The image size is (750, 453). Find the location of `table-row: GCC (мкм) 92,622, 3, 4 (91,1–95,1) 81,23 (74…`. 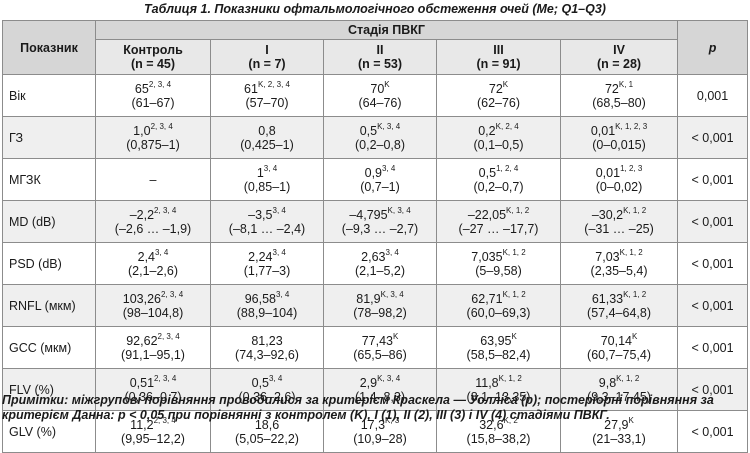

table-row: GCC (мкм) 92,622, 3, 4 (91,1–95,1) 81,23 (74… is located at coordinates (375, 347).